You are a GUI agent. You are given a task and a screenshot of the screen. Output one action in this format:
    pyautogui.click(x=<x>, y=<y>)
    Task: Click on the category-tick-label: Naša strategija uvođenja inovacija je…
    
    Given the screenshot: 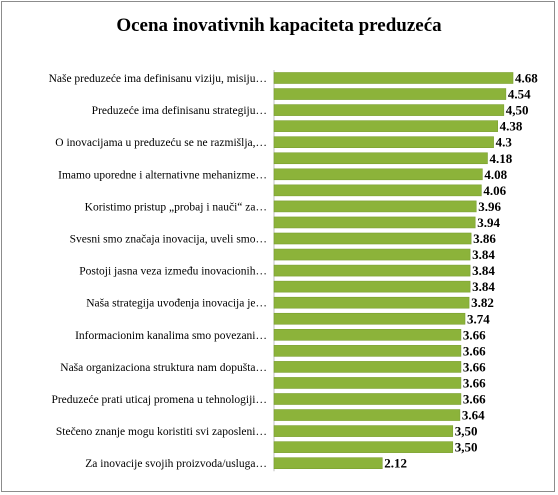 What is the action you would take?
    pyautogui.click(x=176, y=304)
    